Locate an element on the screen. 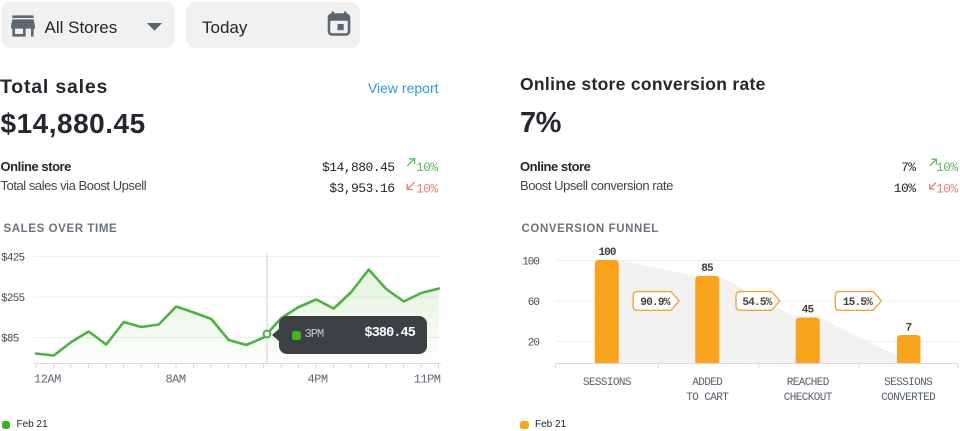  svg-text: 8AM is located at coordinates (175, 380).